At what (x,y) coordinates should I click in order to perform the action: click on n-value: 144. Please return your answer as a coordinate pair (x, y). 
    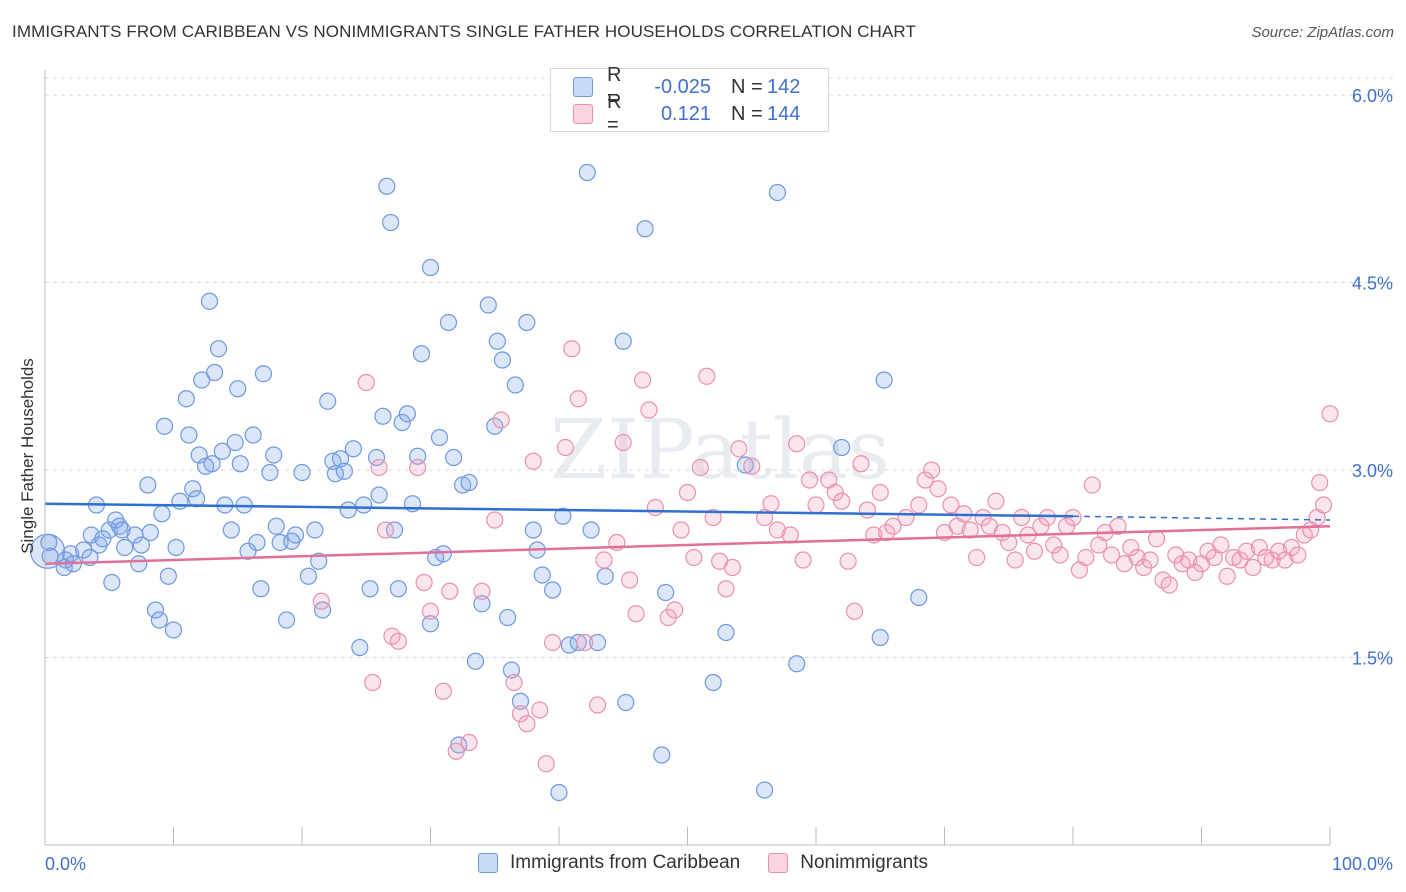
    Looking at the image, I should click on (784, 113).